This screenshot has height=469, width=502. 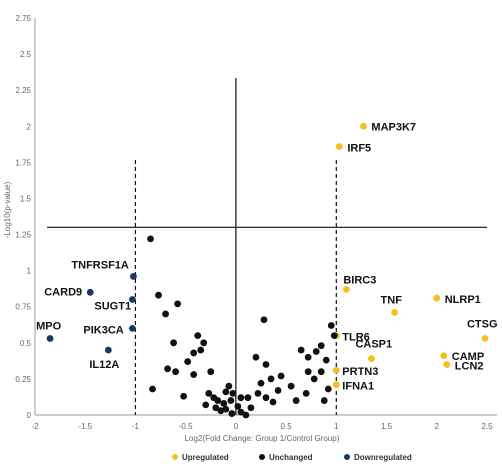 What do you see at coordinates (394, 312) in the screenshot?
I see `point-tnf` at bounding box center [394, 312].